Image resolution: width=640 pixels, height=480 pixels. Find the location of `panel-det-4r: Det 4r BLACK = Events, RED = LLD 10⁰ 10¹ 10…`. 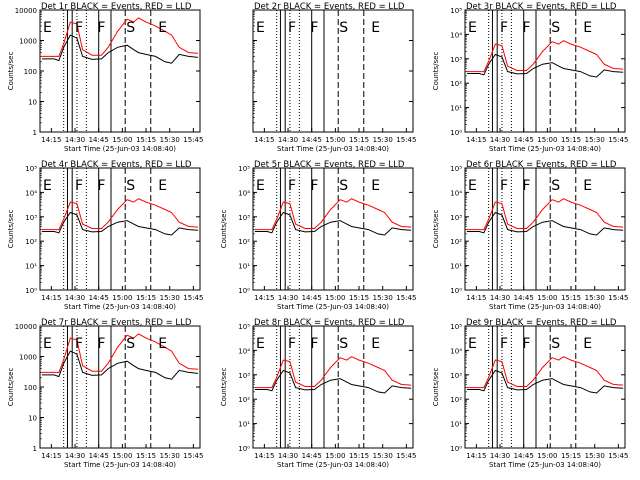

panel-det-4r: Det 4r BLACK = Events, RED = LLD 10⁰ 10¹ 10… is located at coordinates (105, 235).